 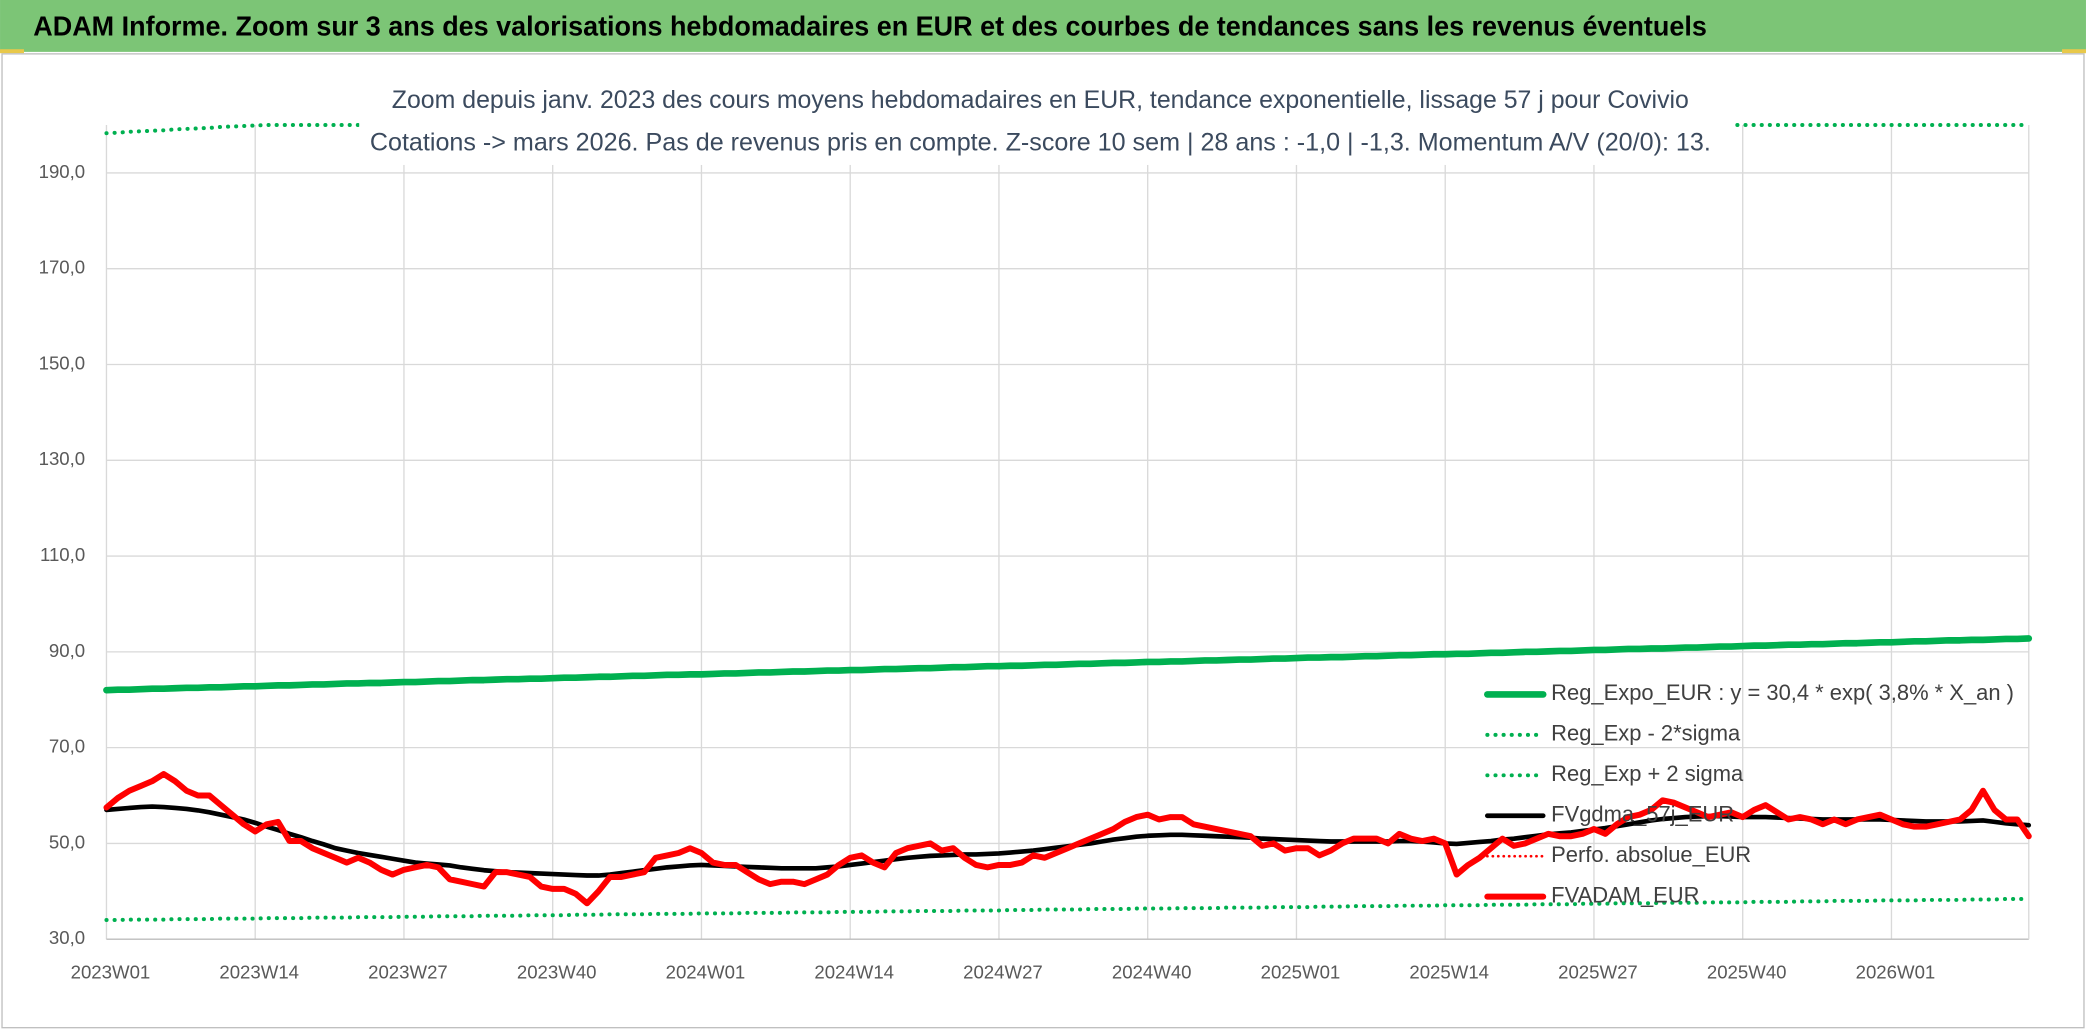 What do you see at coordinates (1642, 814) in the screenshot?
I see `legend-label: FVgdma_57j_EUR` at bounding box center [1642, 814].